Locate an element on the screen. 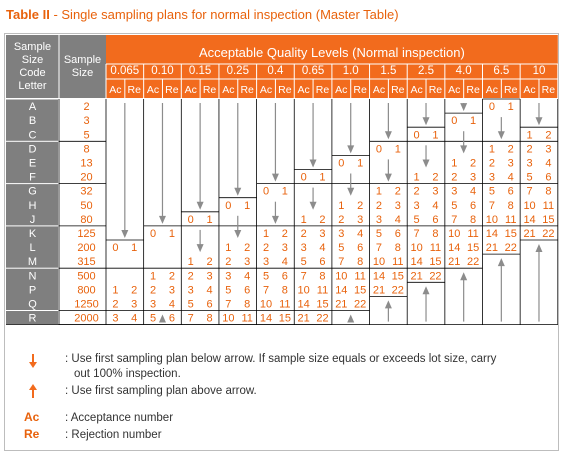  code-letter: A is located at coordinates (33, 107).